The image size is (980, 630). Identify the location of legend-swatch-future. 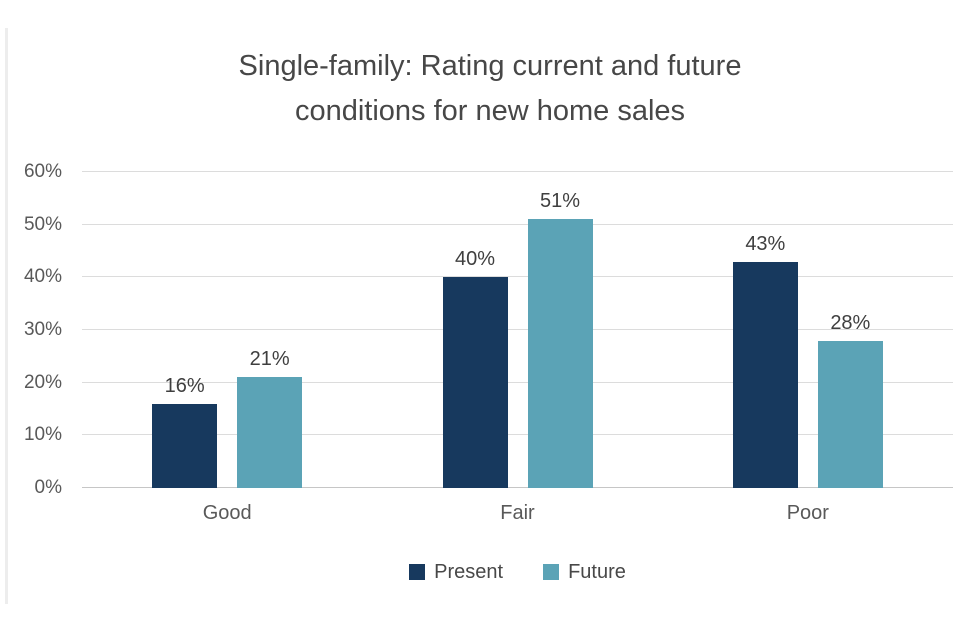
(551, 572).